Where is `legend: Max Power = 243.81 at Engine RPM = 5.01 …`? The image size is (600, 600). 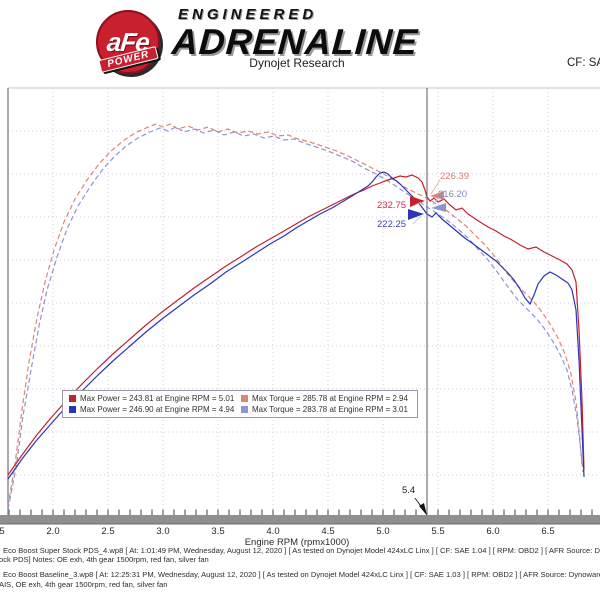 legend: Max Power = 243.81 at Engine RPM = 5.01 … is located at coordinates (240, 404).